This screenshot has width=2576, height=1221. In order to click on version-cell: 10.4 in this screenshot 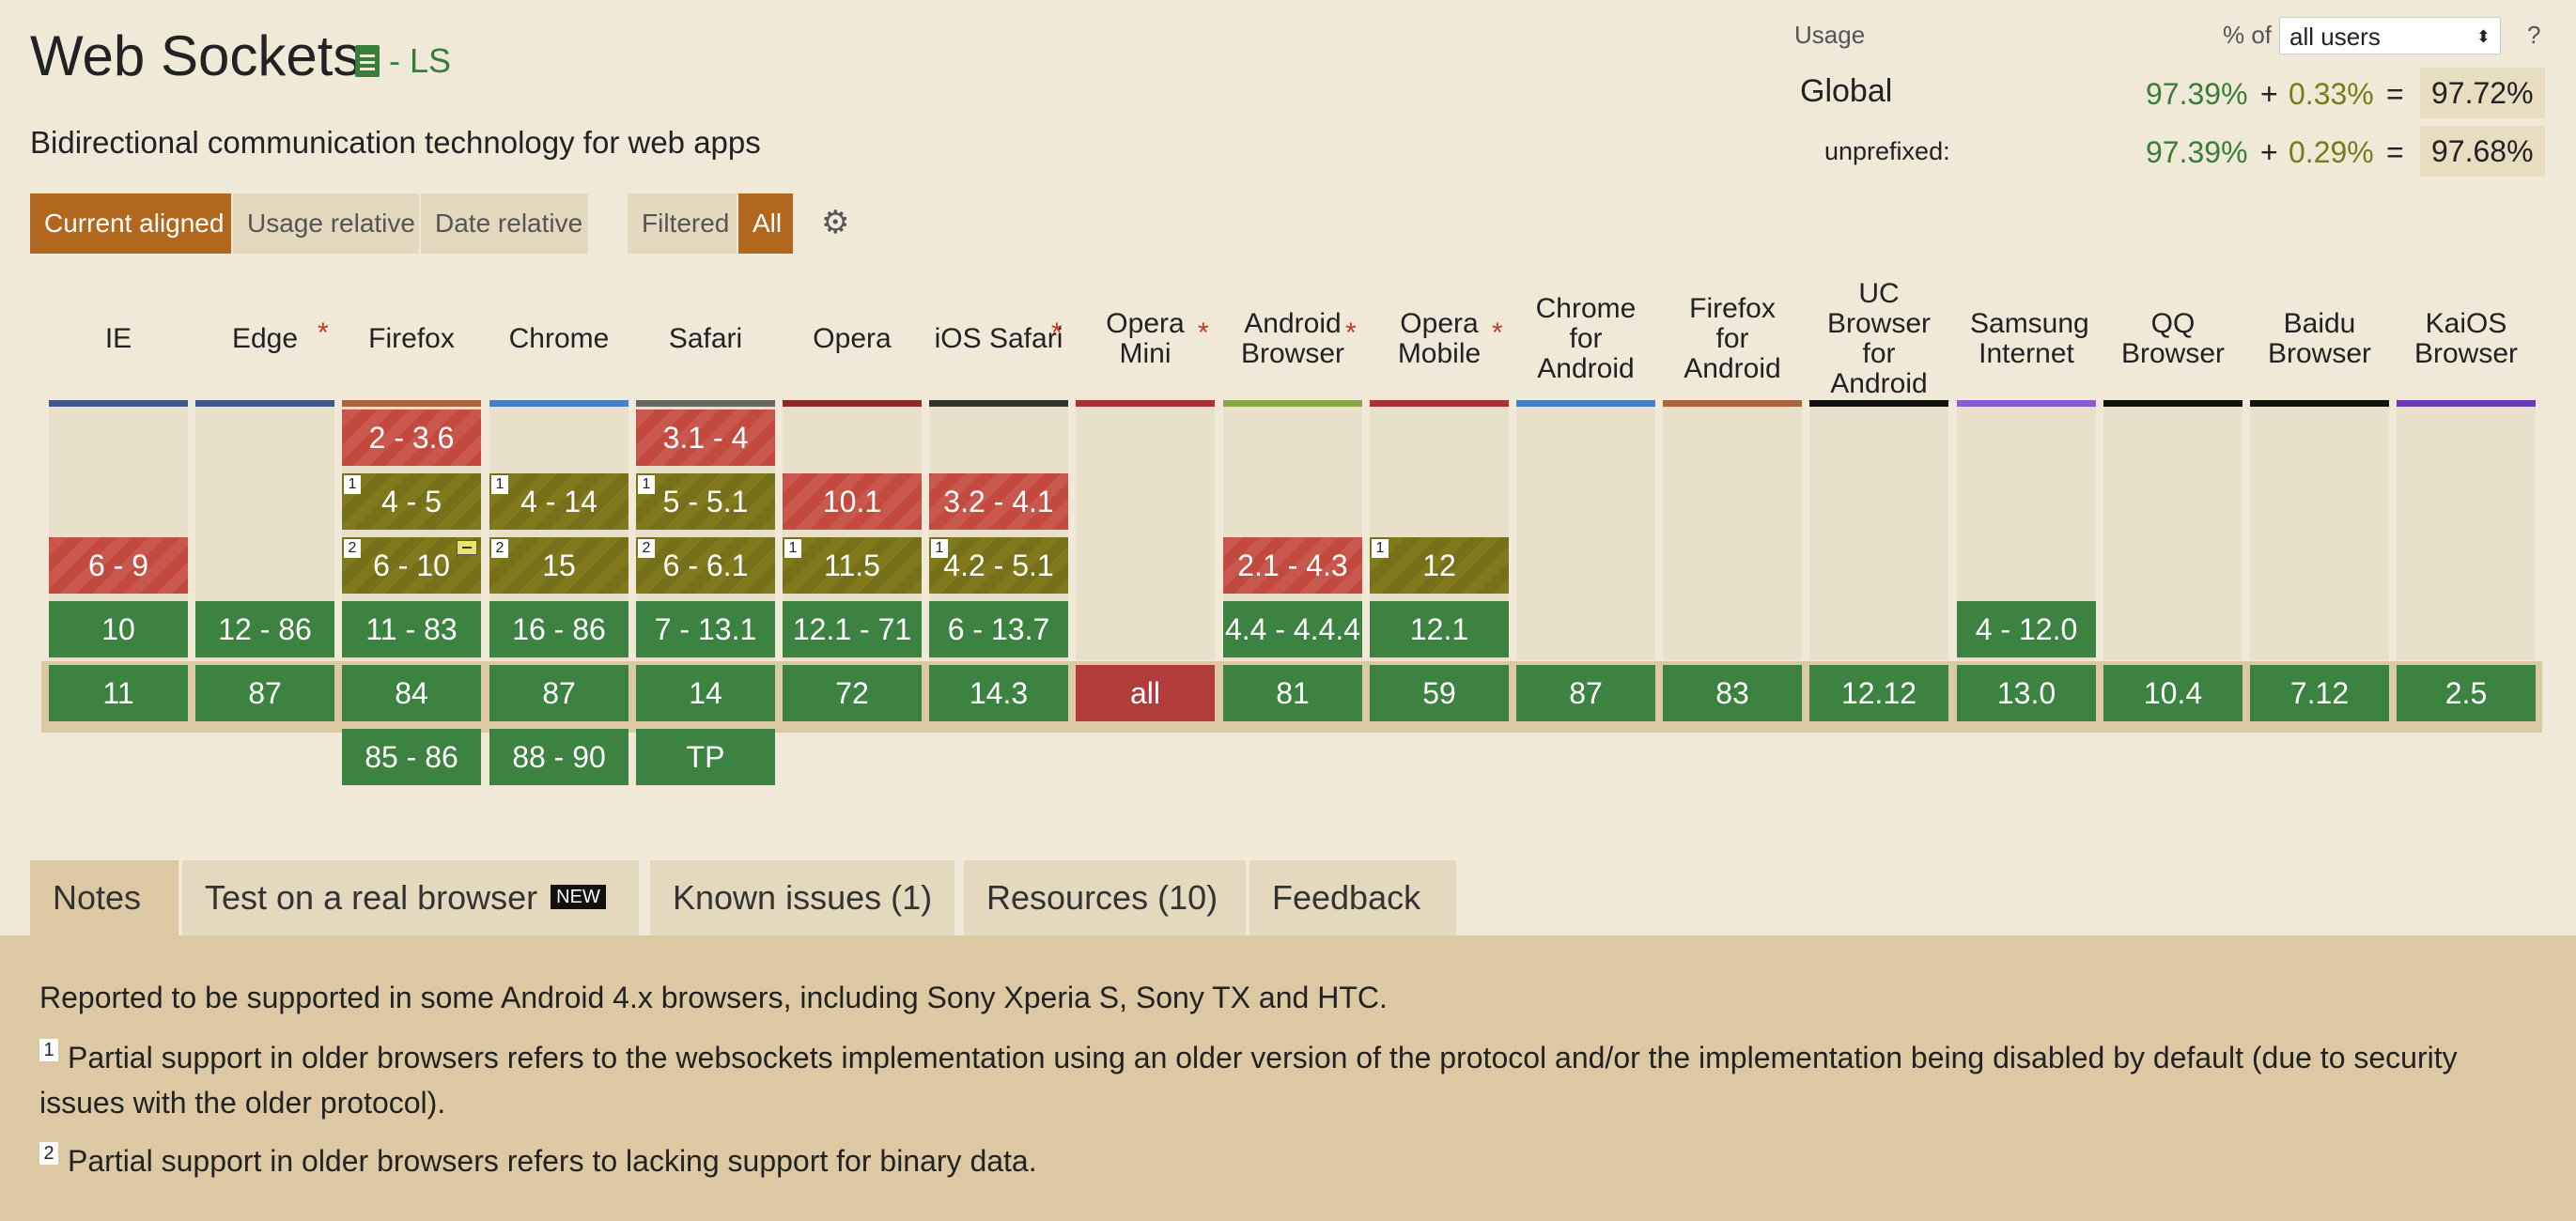, I will do `click(2172, 693)`.